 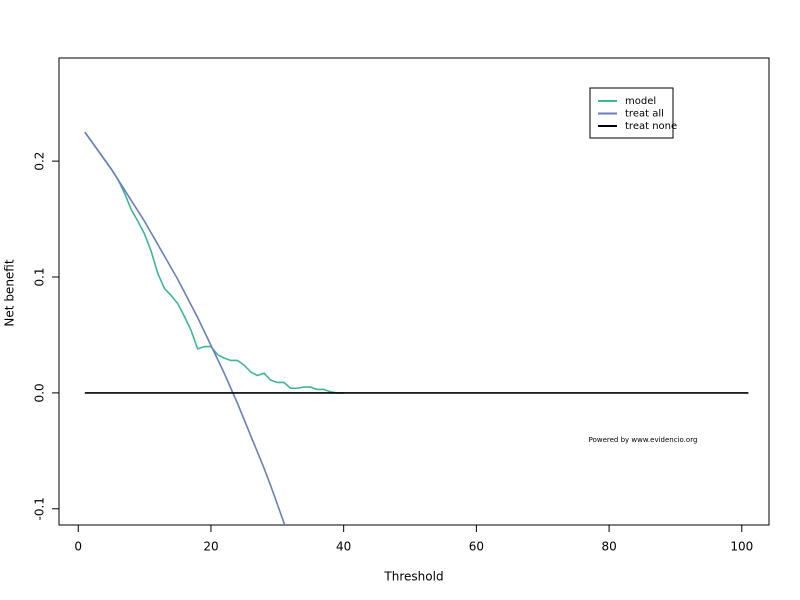 I want to click on x-tick-label: 20, so click(x=210, y=547).